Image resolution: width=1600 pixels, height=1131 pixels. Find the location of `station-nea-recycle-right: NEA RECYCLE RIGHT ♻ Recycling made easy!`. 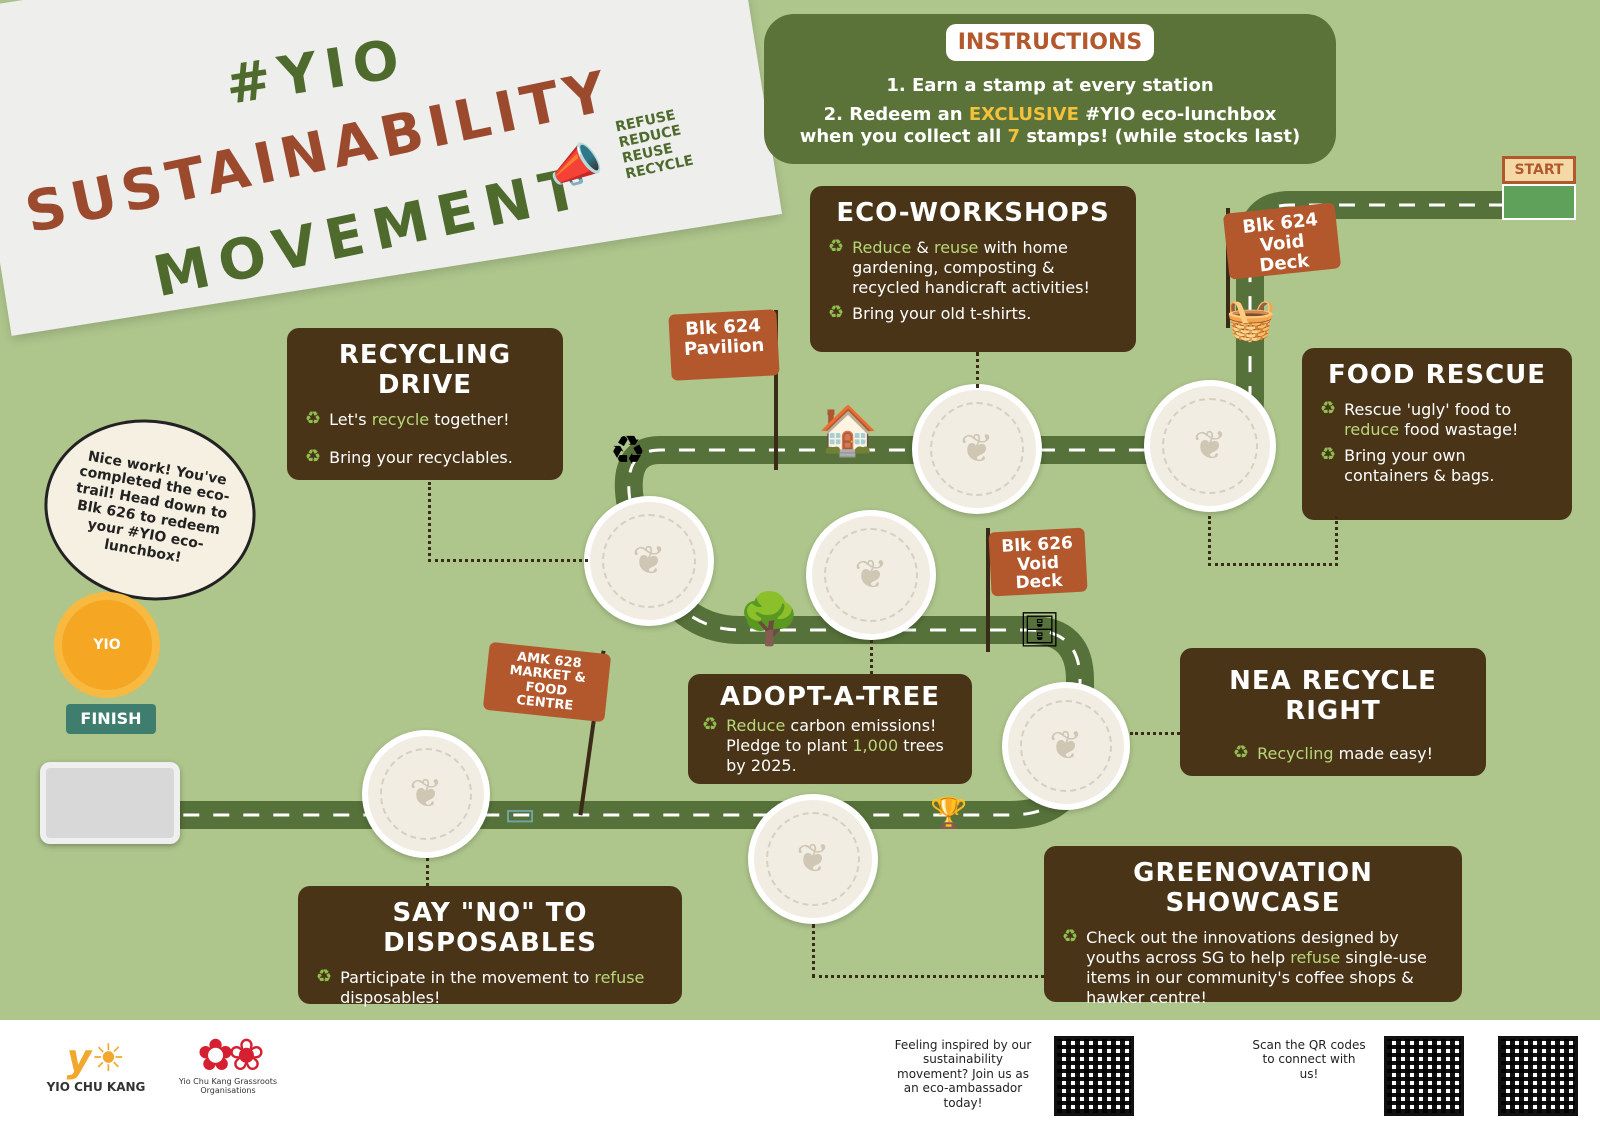

station-nea-recycle-right: NEA RECYCLE RIGHT ♻ Recycling made easy! is located at coordinates (1333, 712).